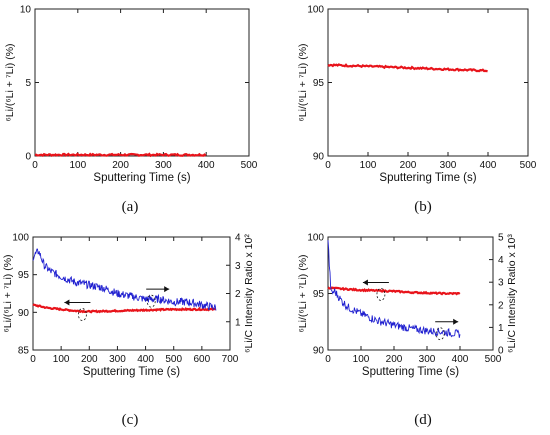 Image resolution: width=550 pixels, height=435 pixels. I want to click on y-axis-label-c: ⁶Li/(⁶Li + ⁷Li) (%), so click(8, 293).